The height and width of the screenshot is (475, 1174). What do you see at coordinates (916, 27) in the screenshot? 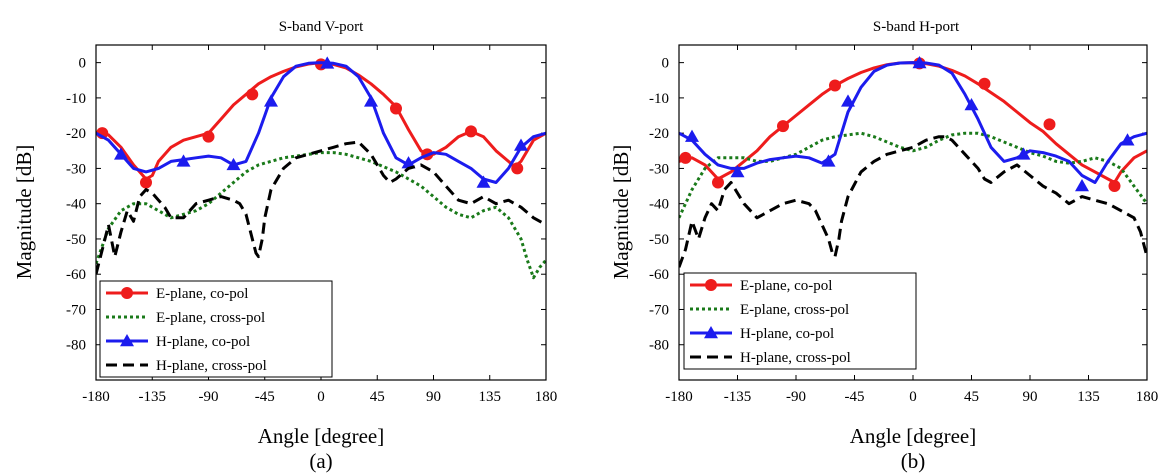
I see `chart-title-b: S-band H-port` at bounding box center [916, 27].